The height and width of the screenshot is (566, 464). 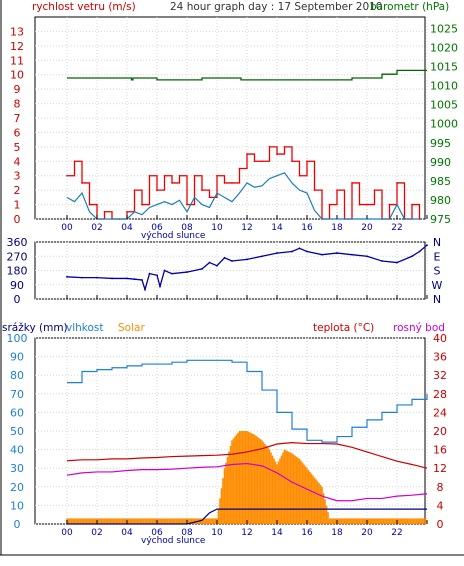 What do you see at coordinates (17, 431) in the screenshot?
I see `humidity-tick-label: 50` at bounding box center [17, 431].